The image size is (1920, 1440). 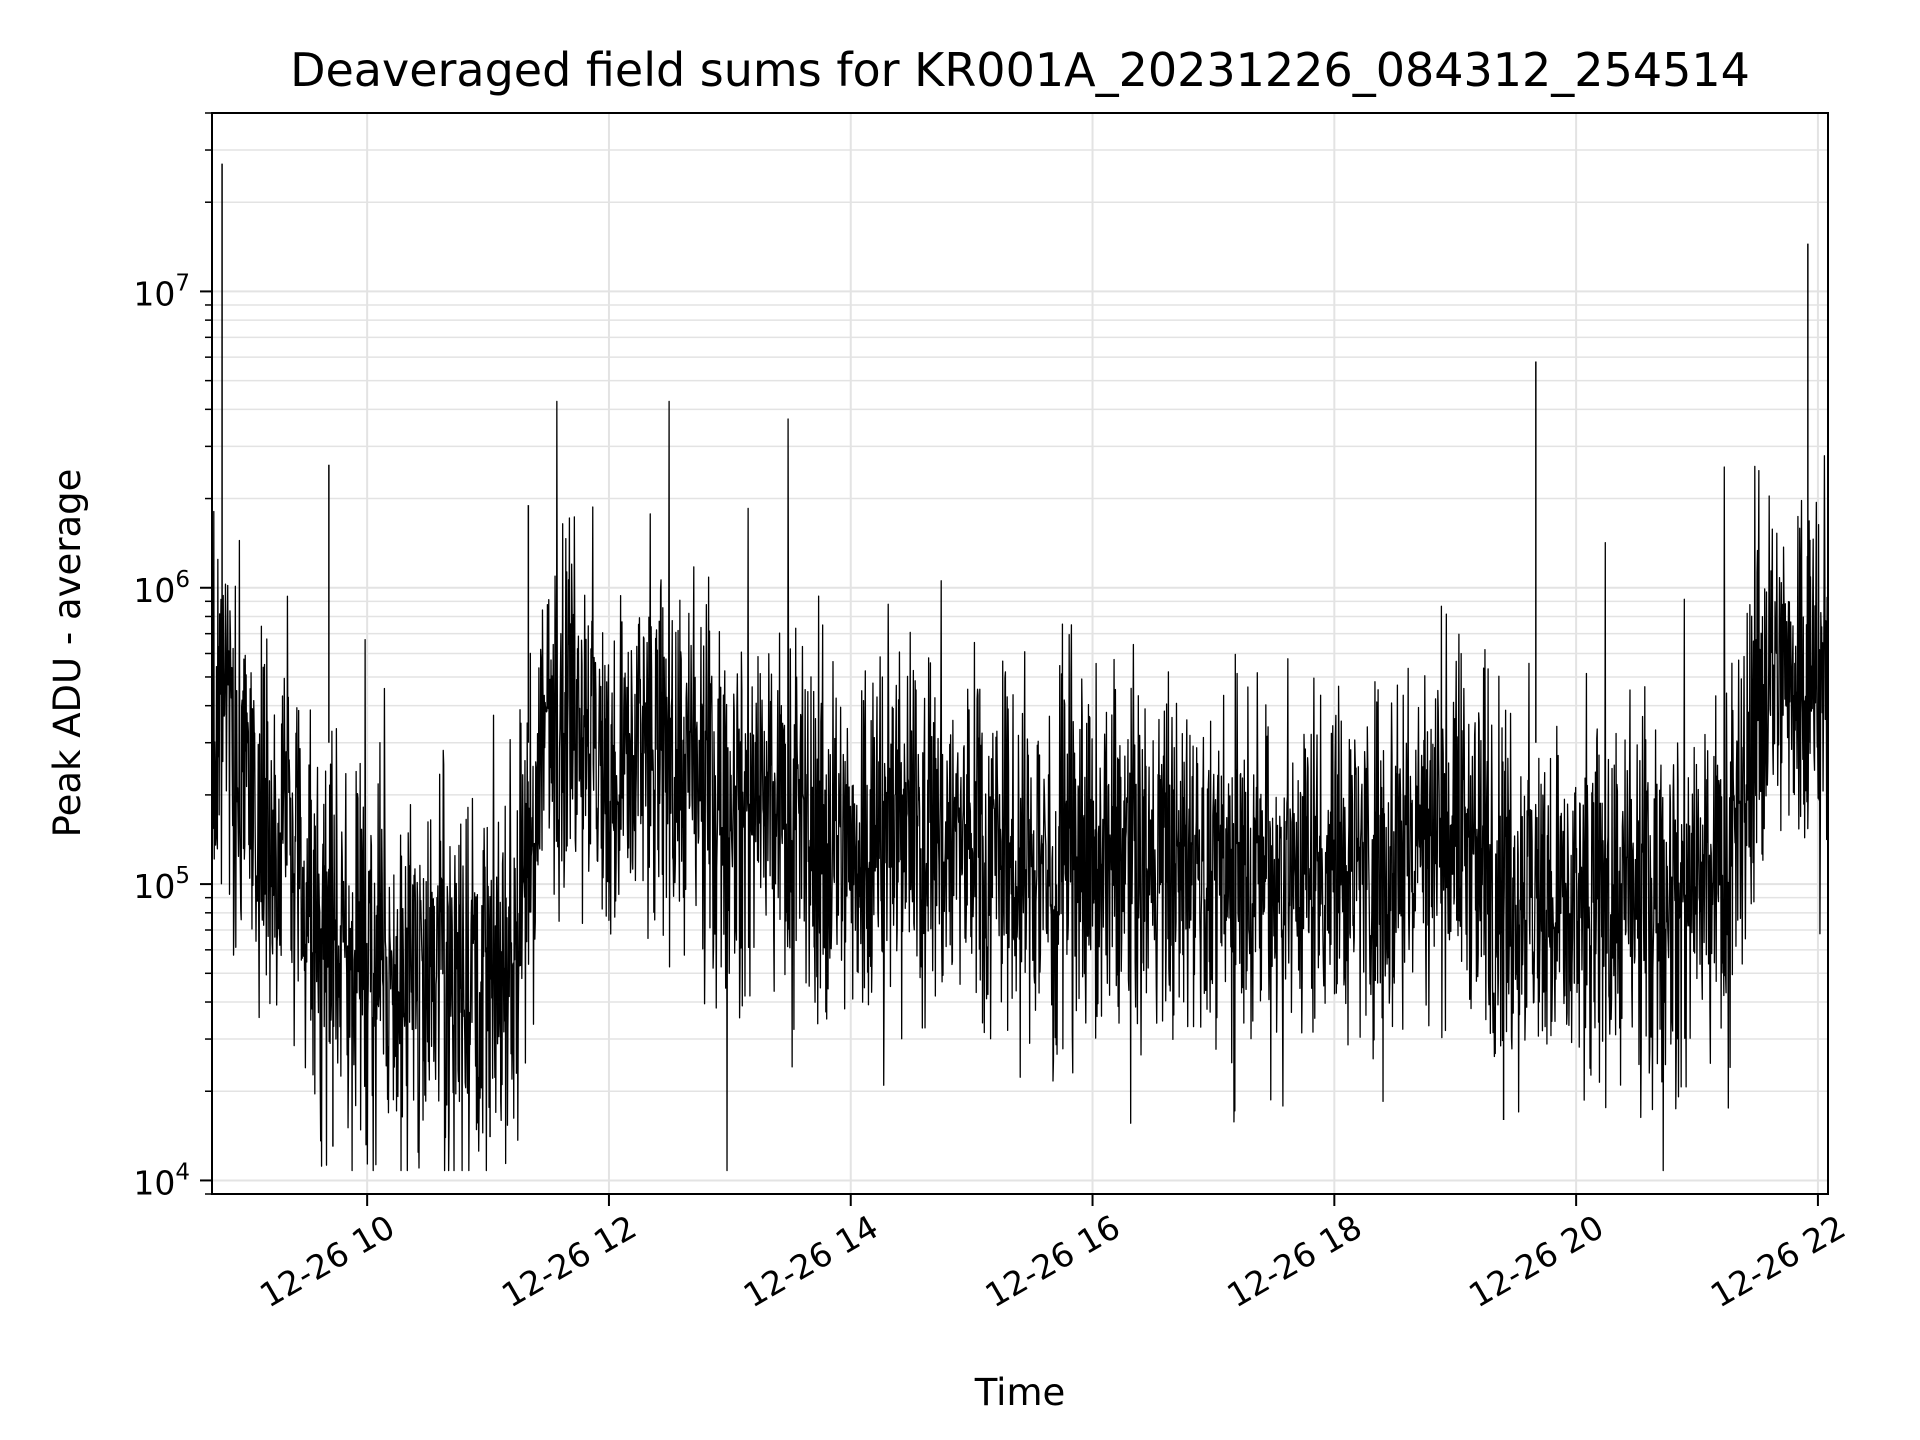 What do you see at coordinates (172, 657) in the screenshot?
I see `y-axis: 104 105 106 107` at bounding box center [172, 657].